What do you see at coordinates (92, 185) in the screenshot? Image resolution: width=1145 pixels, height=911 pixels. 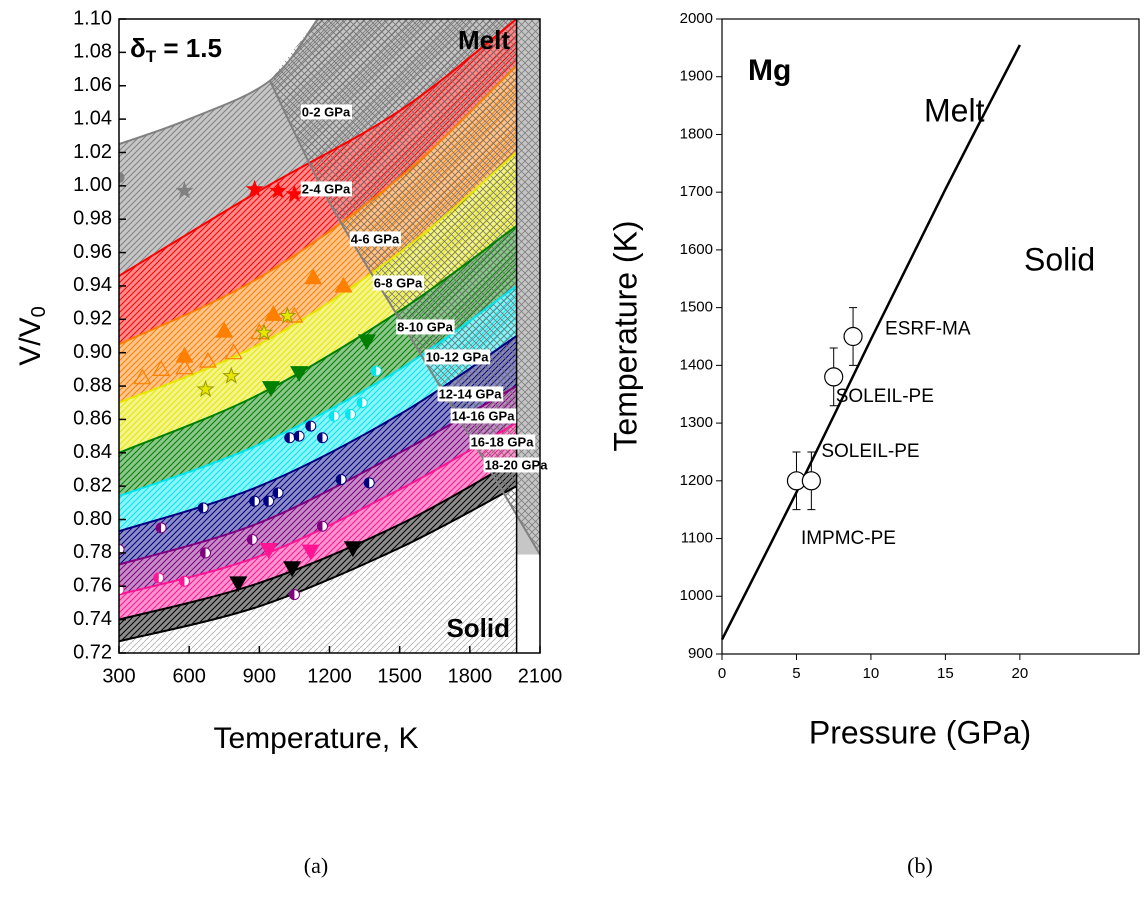 I see `y-tick-label: 1.00` at bounding box center [92, 185].